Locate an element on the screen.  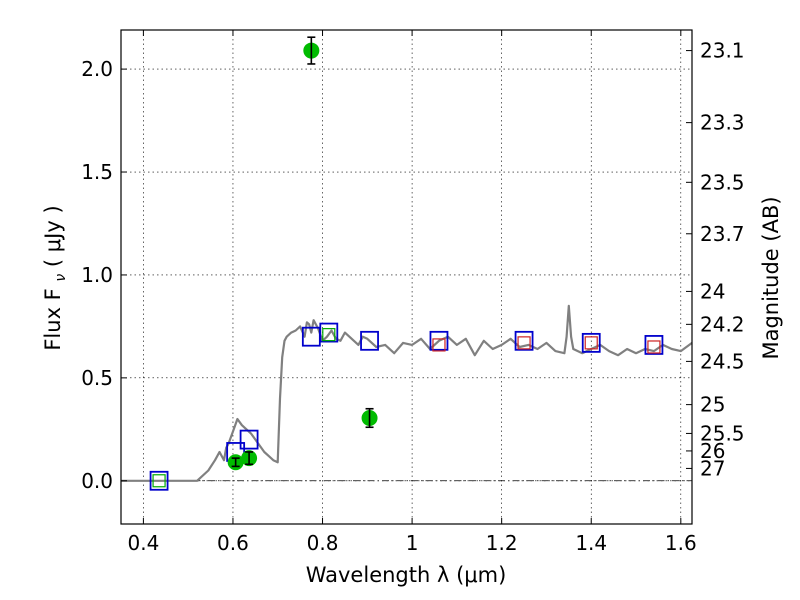
magnitude-tick-label: 24 is located at coordinates (712, 291).